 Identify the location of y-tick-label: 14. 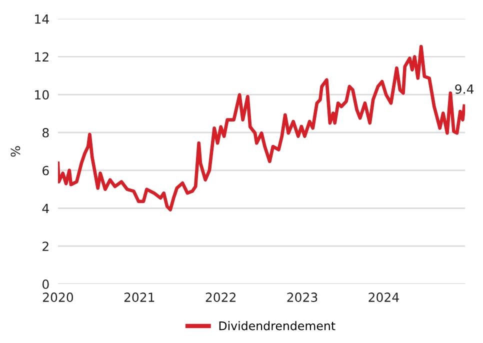
(42, 19).